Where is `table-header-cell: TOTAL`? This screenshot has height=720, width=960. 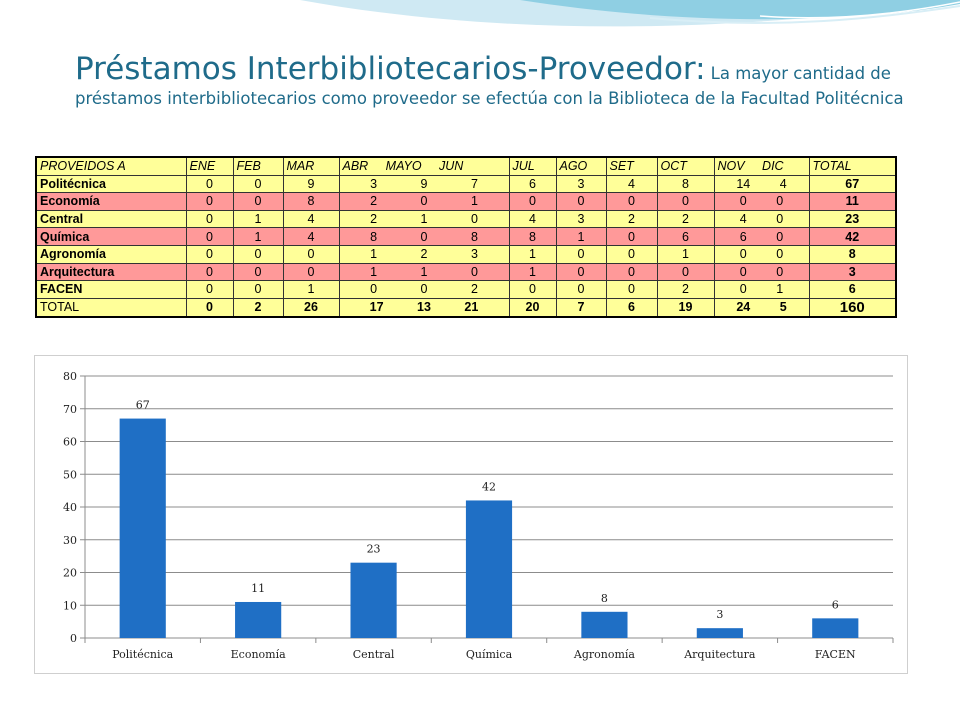 table-header-cell: TOTAL is located at coordinates (852, 166).